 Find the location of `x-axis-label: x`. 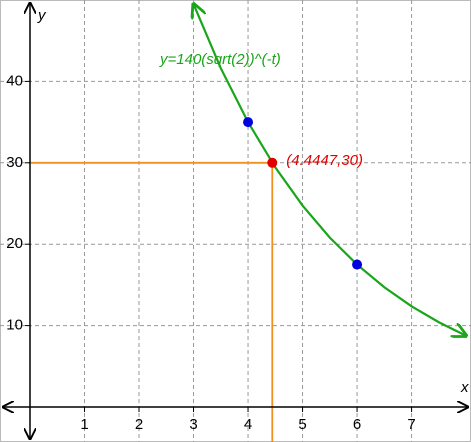

x-axis-label: x is located at coordinates (464, 387).